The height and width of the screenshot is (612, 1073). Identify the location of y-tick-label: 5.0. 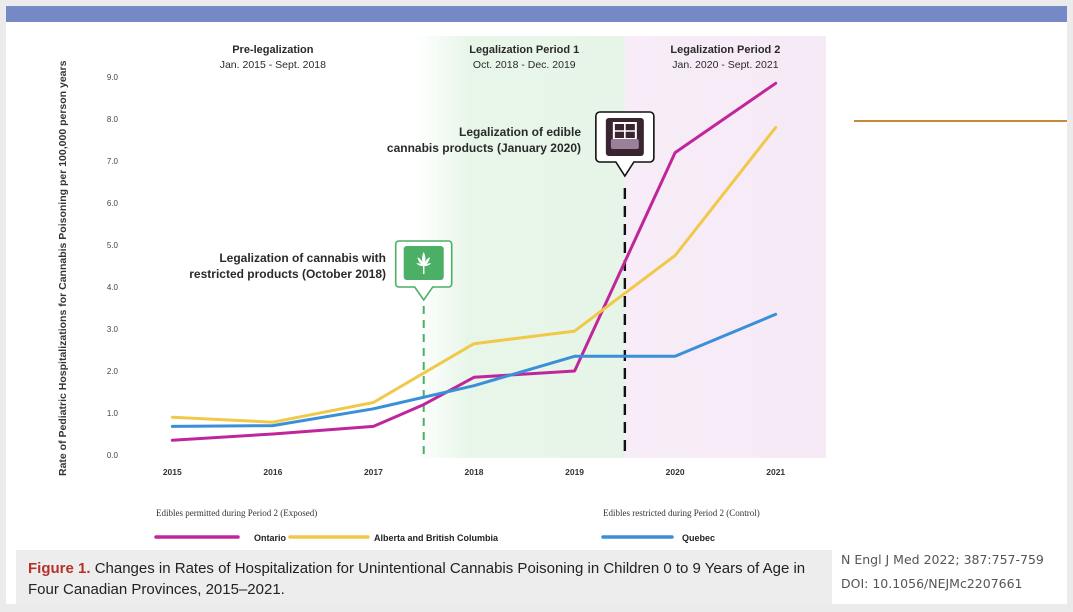
(113, 245).